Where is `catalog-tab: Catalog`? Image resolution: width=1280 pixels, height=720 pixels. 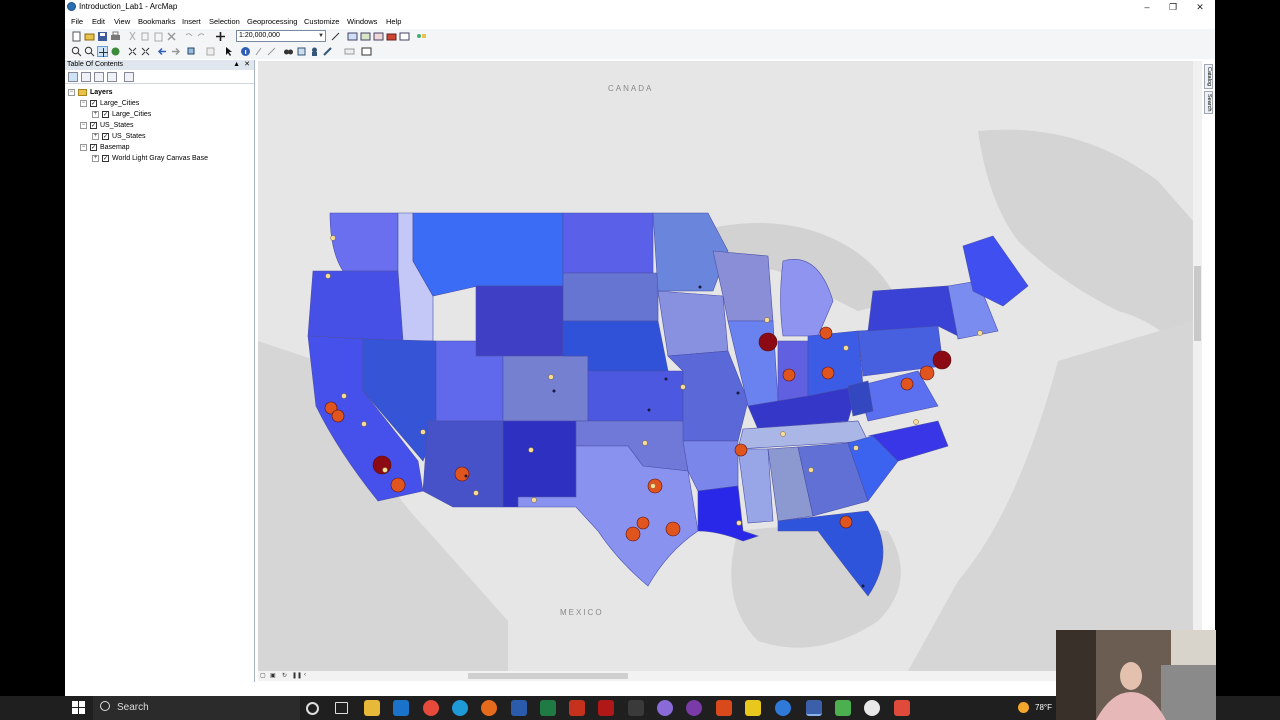
catalog-tab: Catalog is located at coordinates (1208, 76).